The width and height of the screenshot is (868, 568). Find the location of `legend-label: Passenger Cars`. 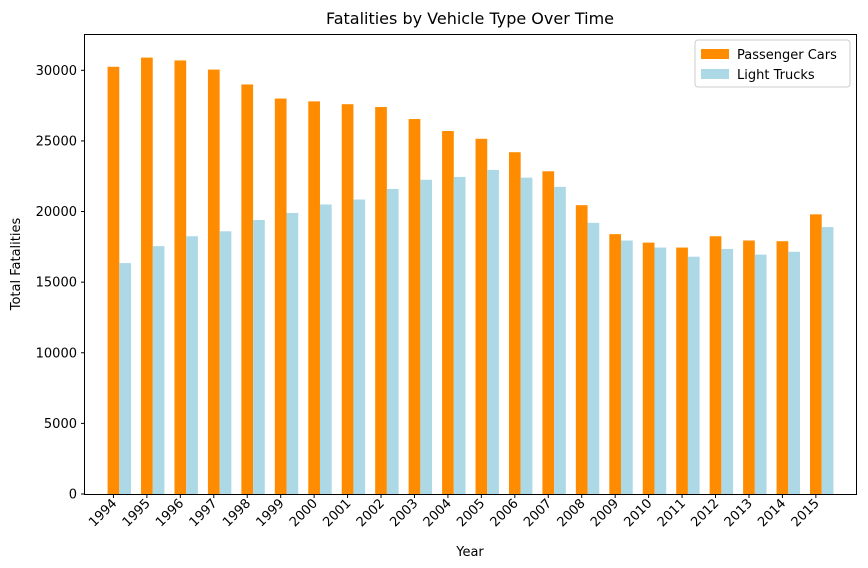

legend-label: Passenger Cars is located at coordinates (787, 55).